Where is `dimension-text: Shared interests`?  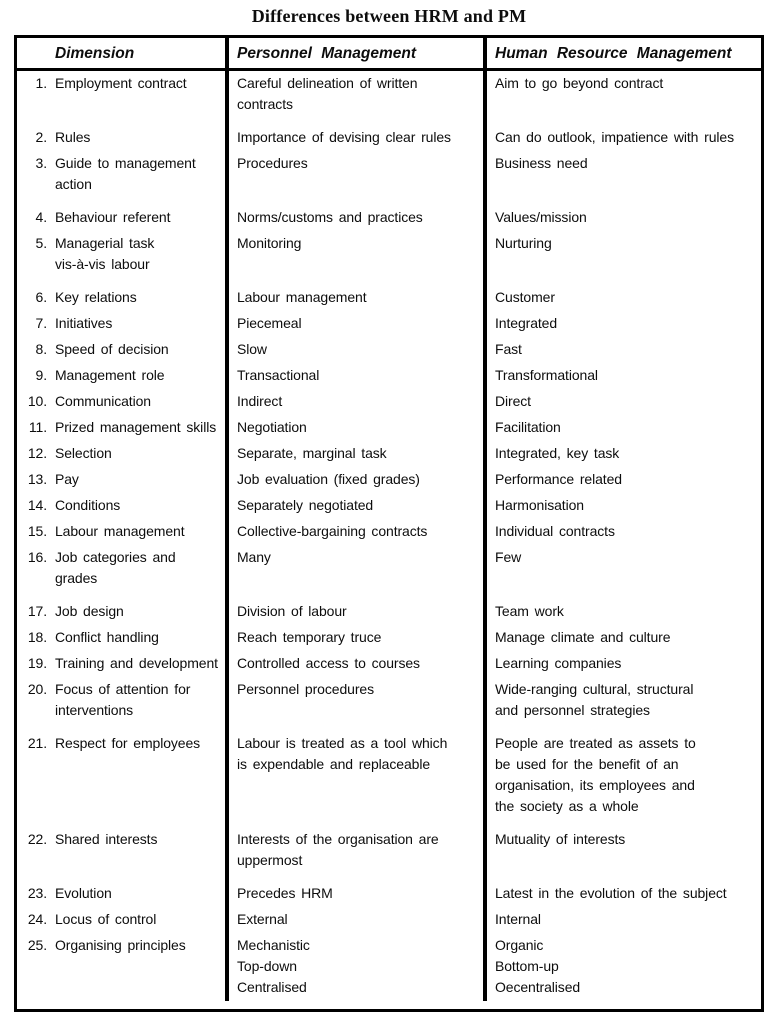
dimension-text: Shared interests is located at coordinates (106, 839).